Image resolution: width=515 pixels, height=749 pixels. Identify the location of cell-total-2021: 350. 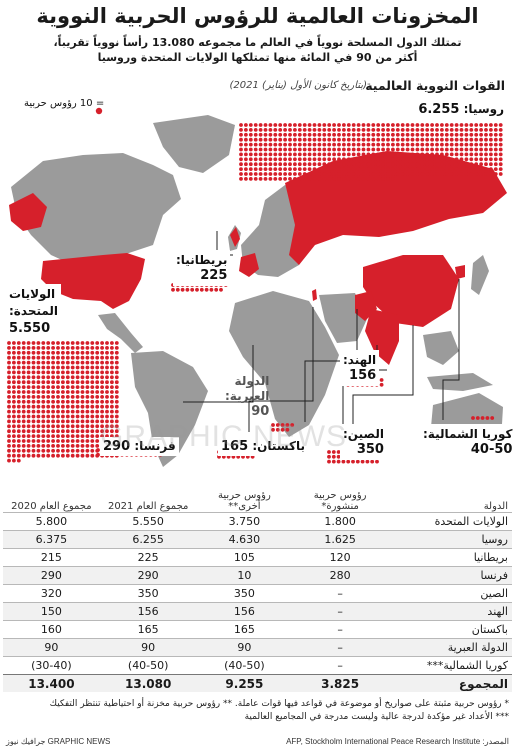
(148, 593).